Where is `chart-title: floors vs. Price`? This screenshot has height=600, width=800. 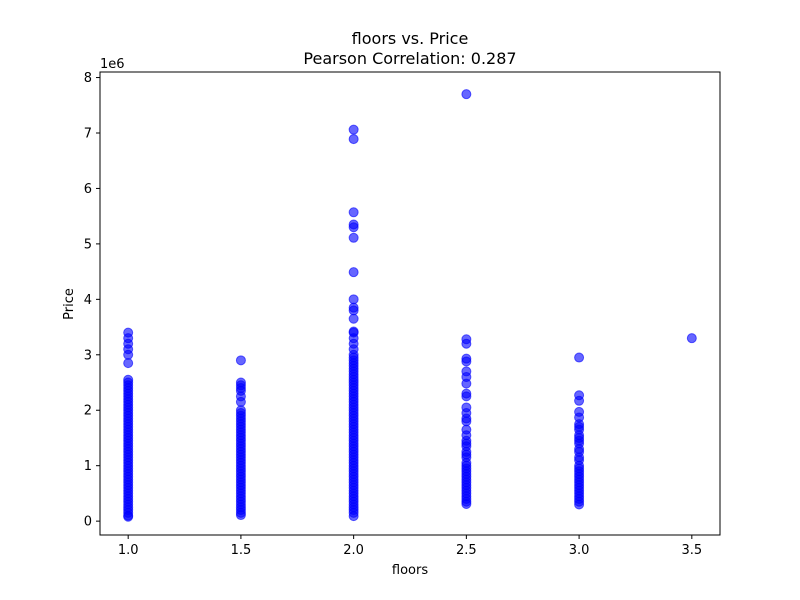 chart-title: floors vs. Price is located at coordinates (410, 38).